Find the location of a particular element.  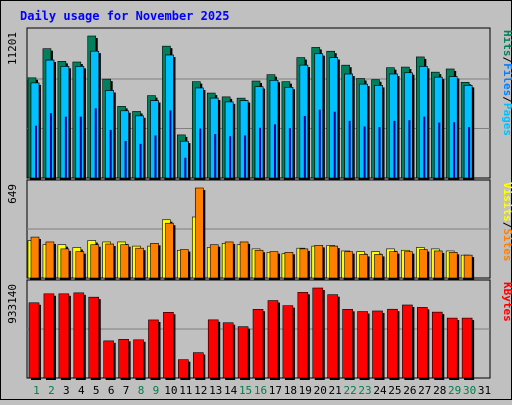

day-label-31: 31 is located at coordinates (484, 390).